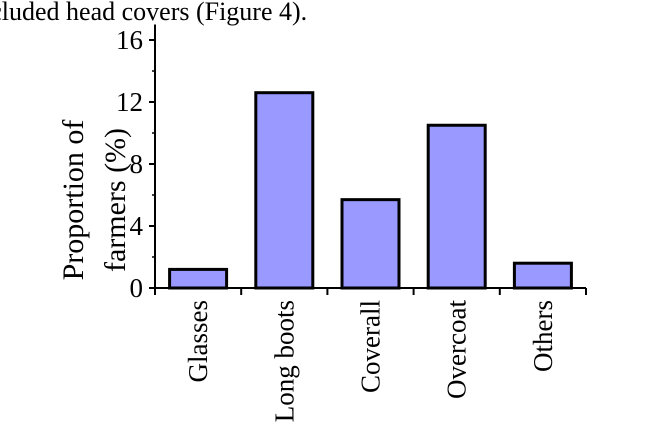 This screenshot has width=649, height=440. I want to click on y-tick-label: 12, so click(129, 102).